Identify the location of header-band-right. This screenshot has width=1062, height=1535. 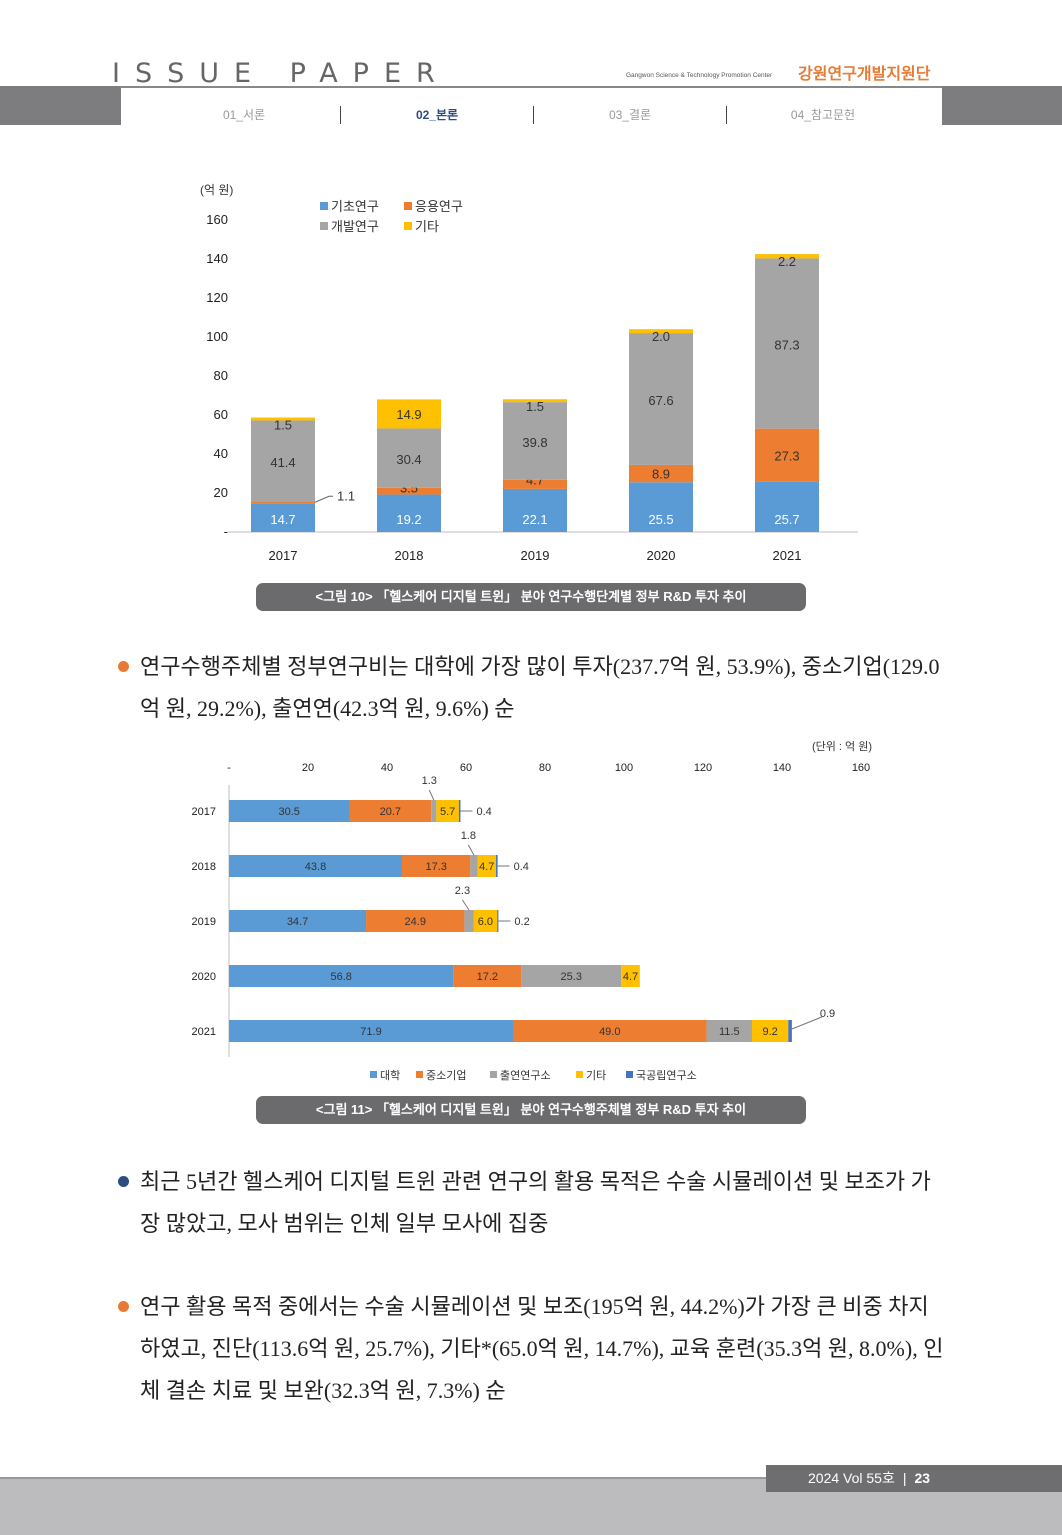
(1002, 105).